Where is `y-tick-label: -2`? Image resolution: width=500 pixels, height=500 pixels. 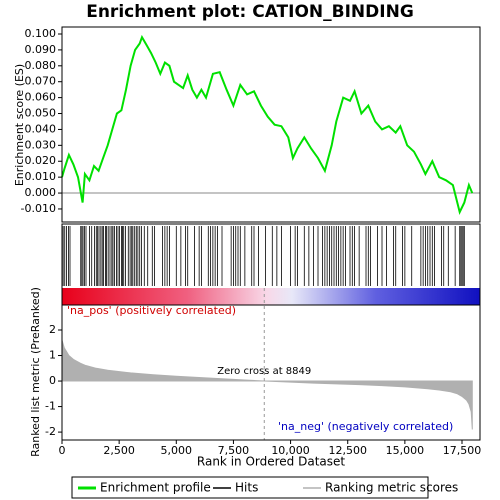
y-tick-label: -2 is located at coordinates (50, 431).